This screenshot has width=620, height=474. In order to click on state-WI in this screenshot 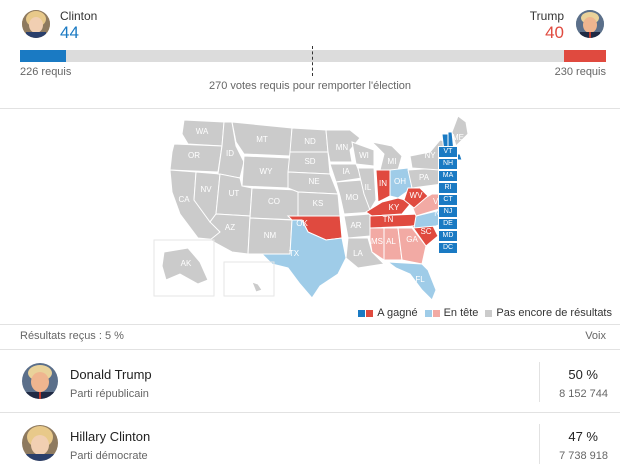, I will do `click(363, 154)`.